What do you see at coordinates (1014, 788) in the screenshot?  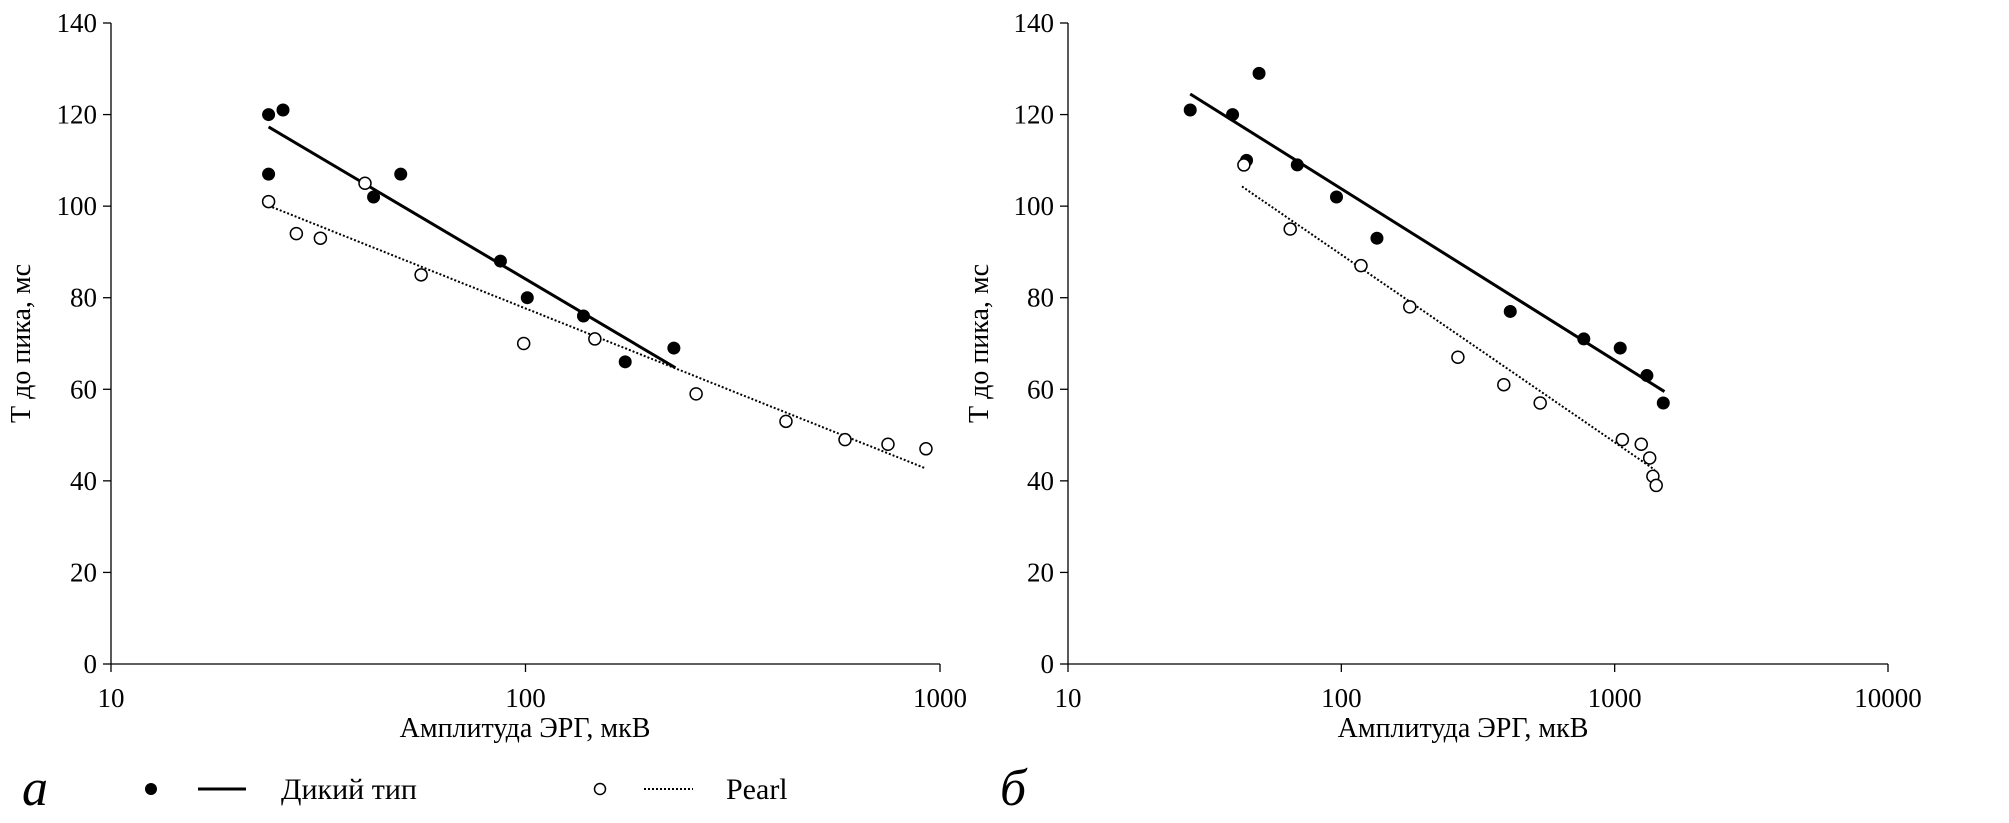 I see `panel-label: б` at bounding box center [1014, 788].